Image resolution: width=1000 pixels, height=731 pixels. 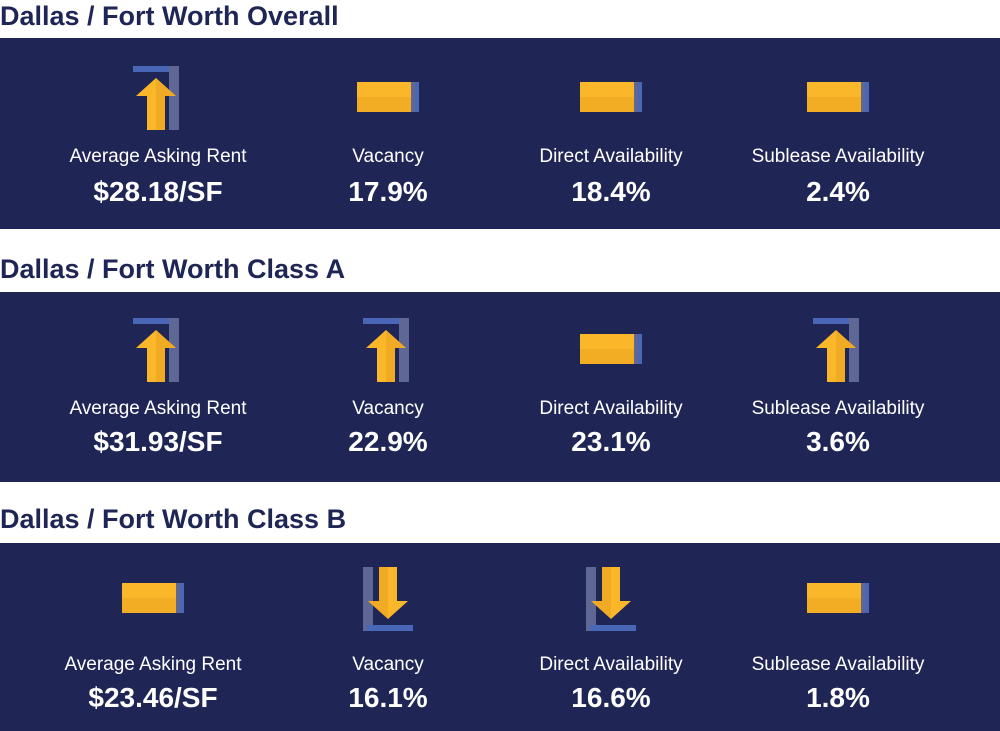 What do you see at coordinates (173, 269) in the screenshot?
I see `section-title: Dallas / Fort Worth Class A` at bounding box center [173, 269].